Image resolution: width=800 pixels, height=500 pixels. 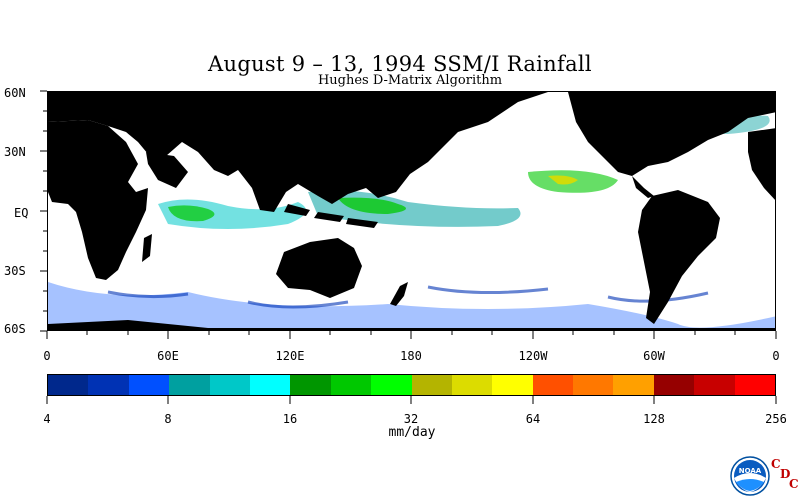 I want to click on noaa-logo-icon: NOAA, so click(x=750, y=476).